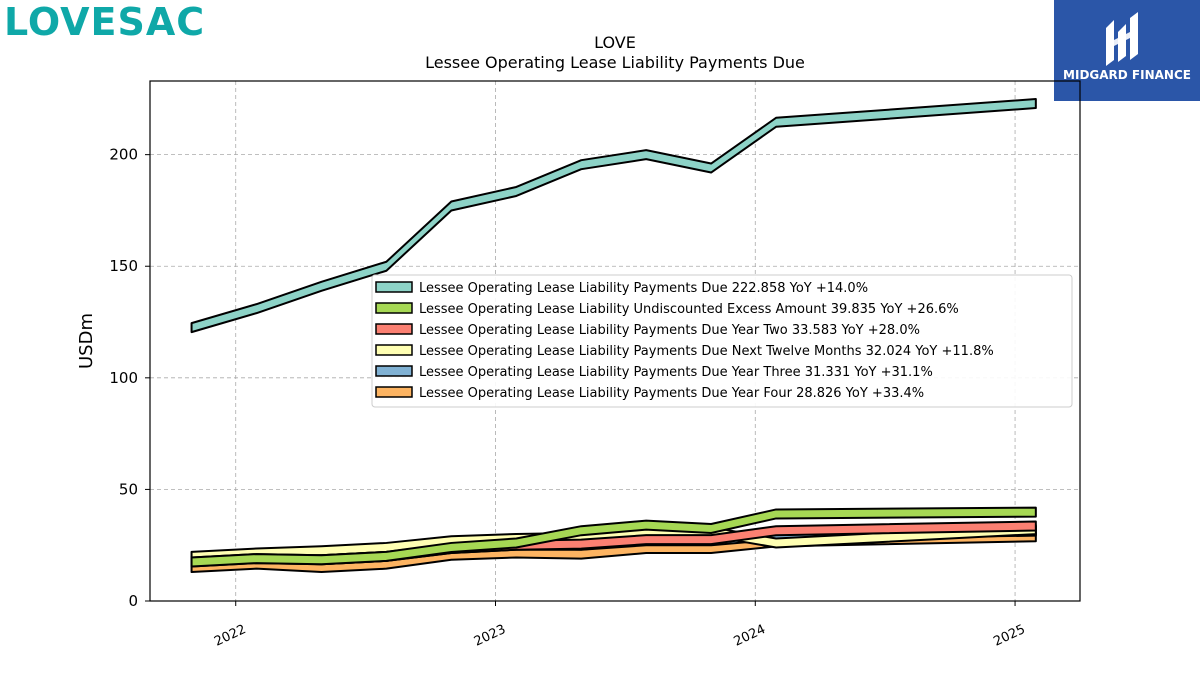  I want to click on chart-title: LOVE, so click(615, 42).